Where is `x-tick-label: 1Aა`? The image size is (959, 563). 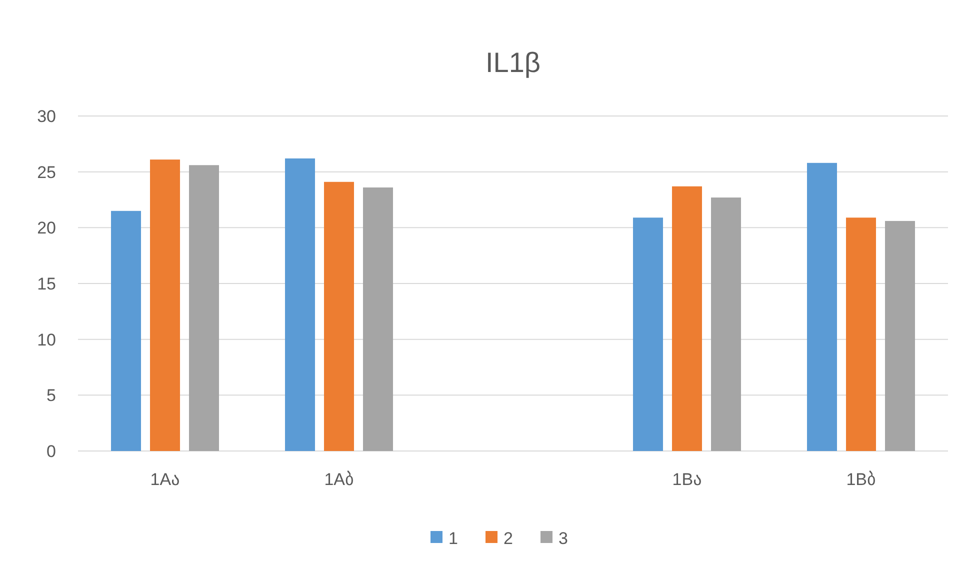 x-tick-label: 1Aა is located at coordinates (165, 479).